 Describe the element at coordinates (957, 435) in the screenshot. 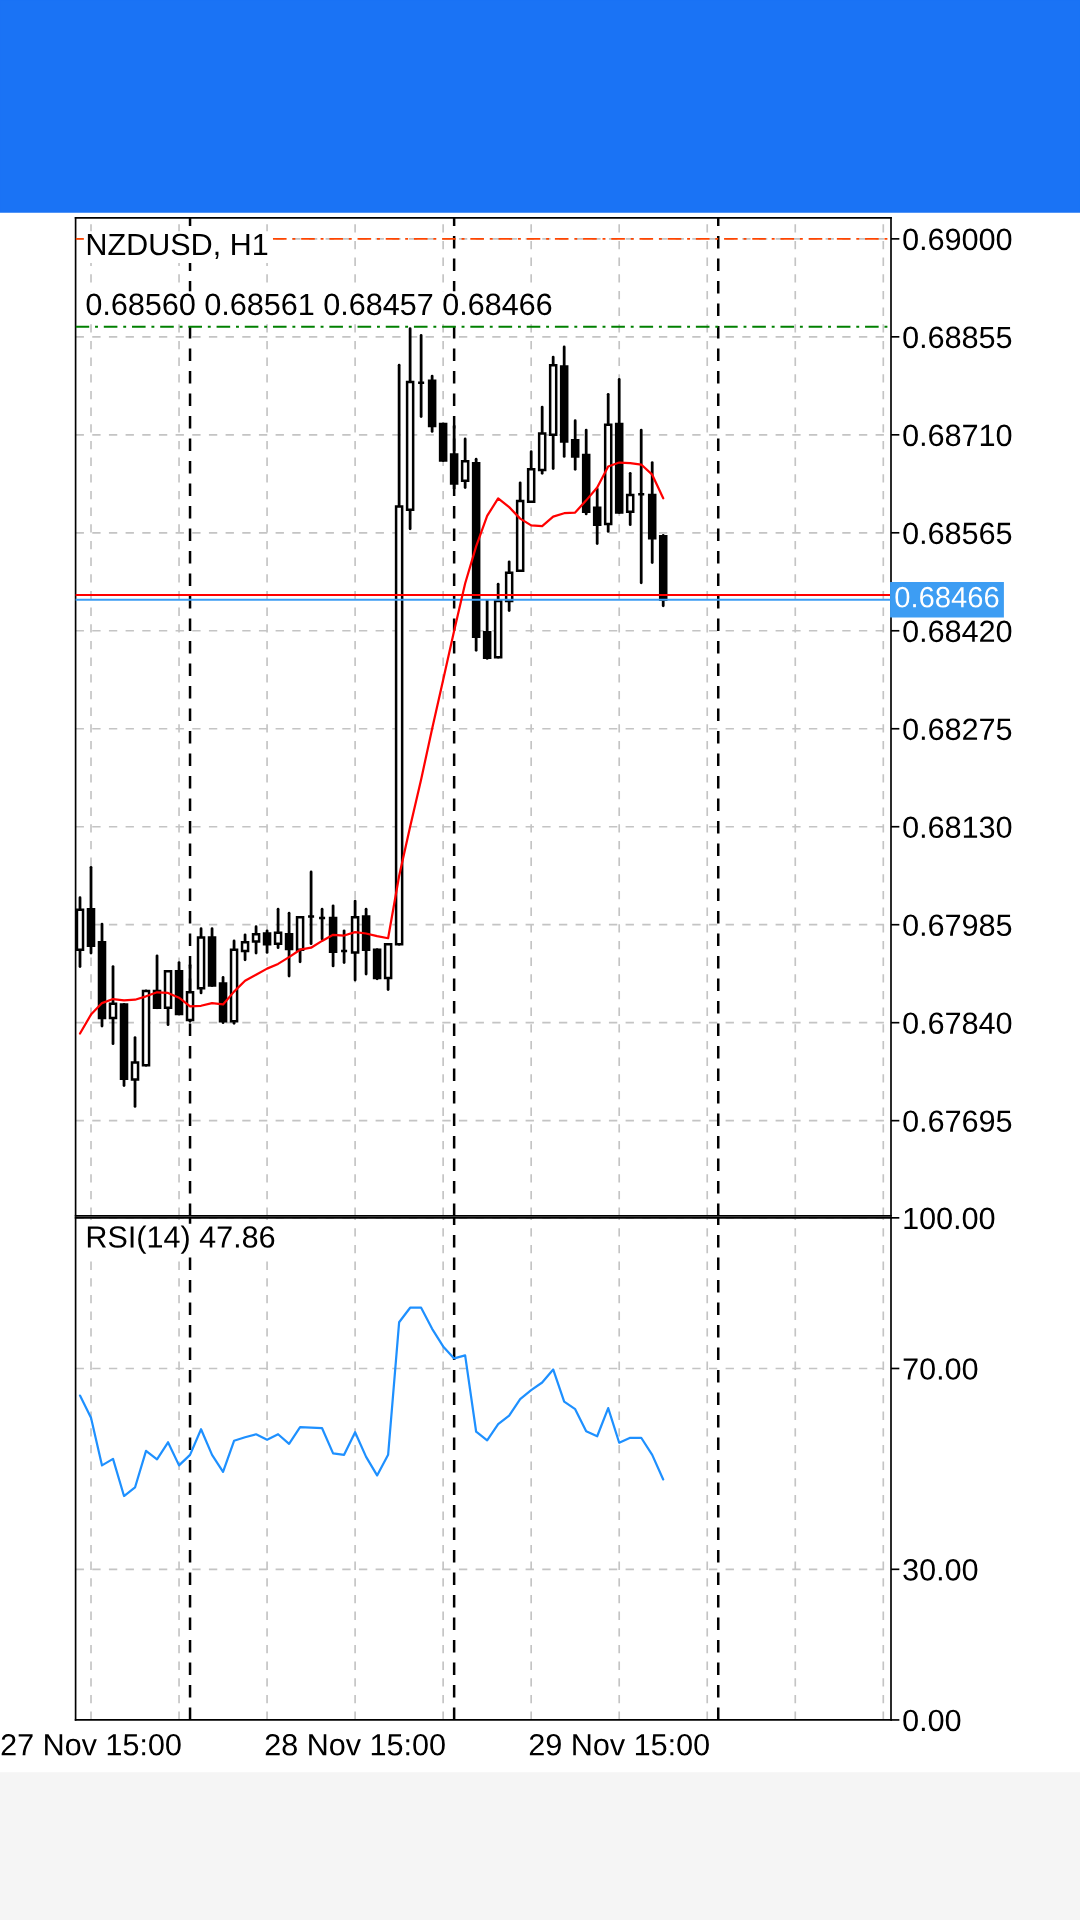

I see `y-tick-label: 0.68710` at that location.